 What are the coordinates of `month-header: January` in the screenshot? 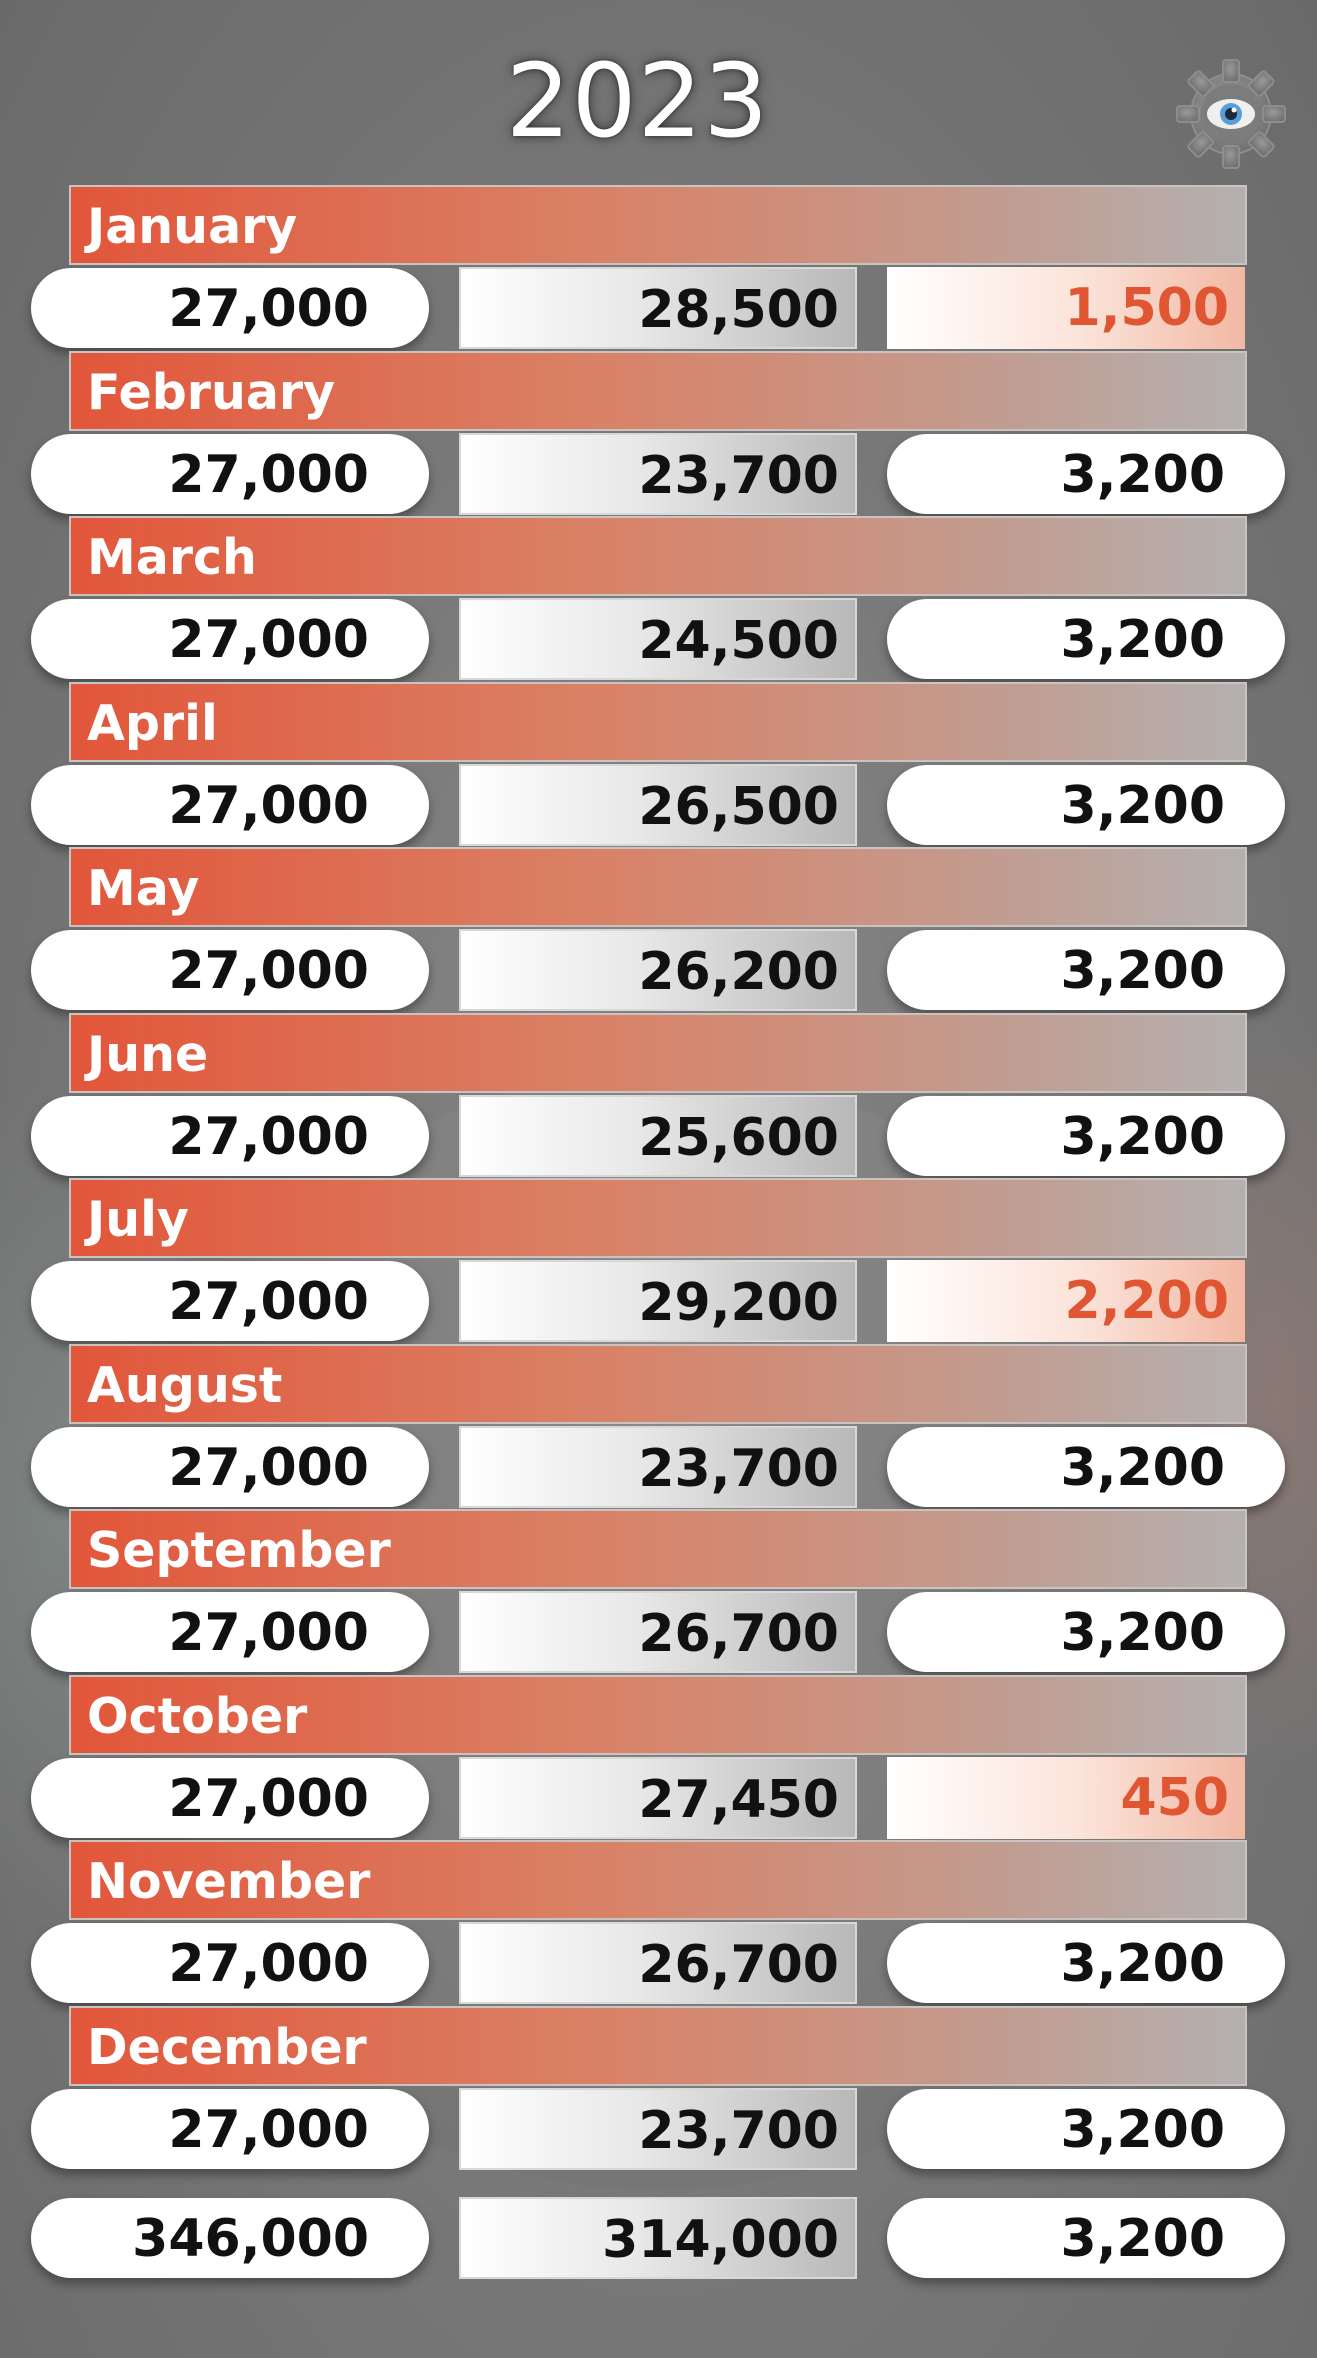 It's located at (658, 225).